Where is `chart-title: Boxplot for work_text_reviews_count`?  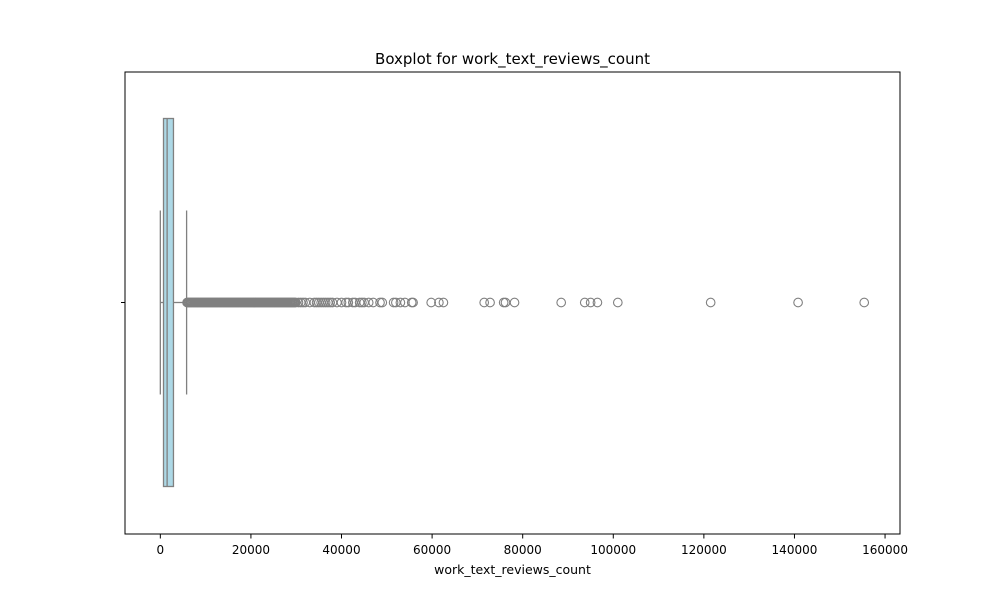 chart-title: Boxplot for work_text_reviews_count is located at coordinates (512, 59).